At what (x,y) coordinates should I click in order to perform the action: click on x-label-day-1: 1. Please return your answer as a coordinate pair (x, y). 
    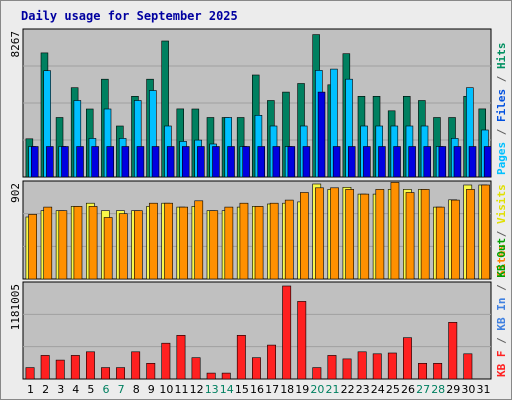
    Looking at the image, I should click on (30, 389).